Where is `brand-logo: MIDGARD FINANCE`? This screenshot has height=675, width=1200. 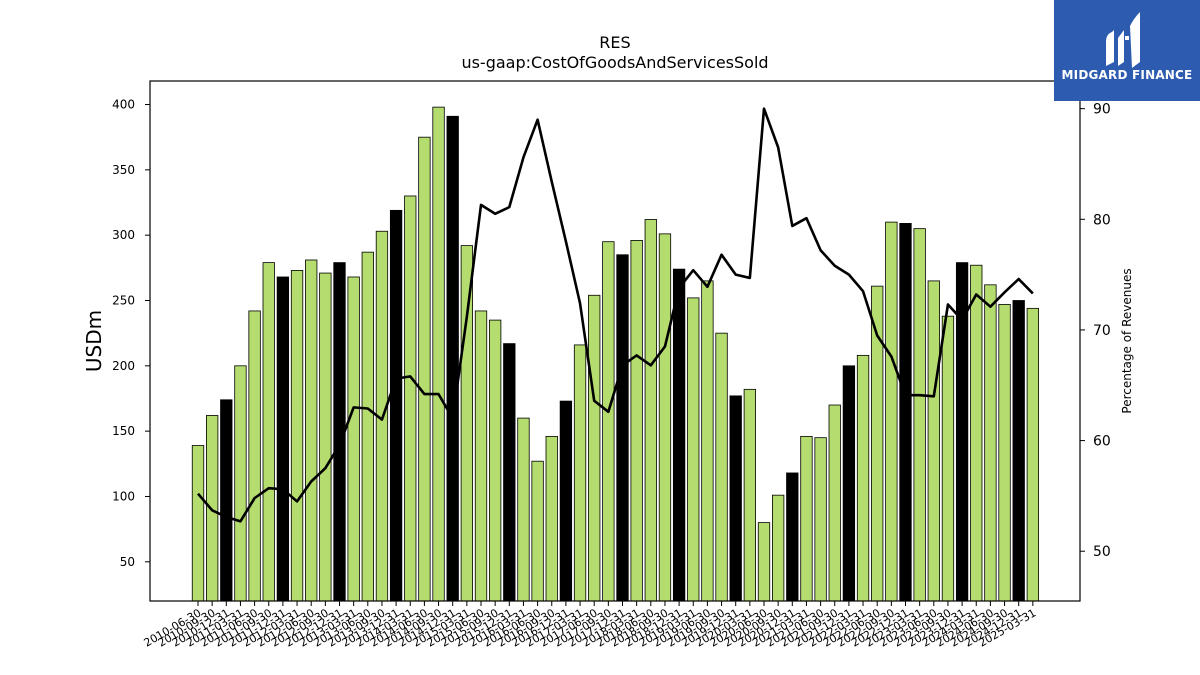 brand-logo: MIDGARD FINANCE is located at coordinates (1127, 50).